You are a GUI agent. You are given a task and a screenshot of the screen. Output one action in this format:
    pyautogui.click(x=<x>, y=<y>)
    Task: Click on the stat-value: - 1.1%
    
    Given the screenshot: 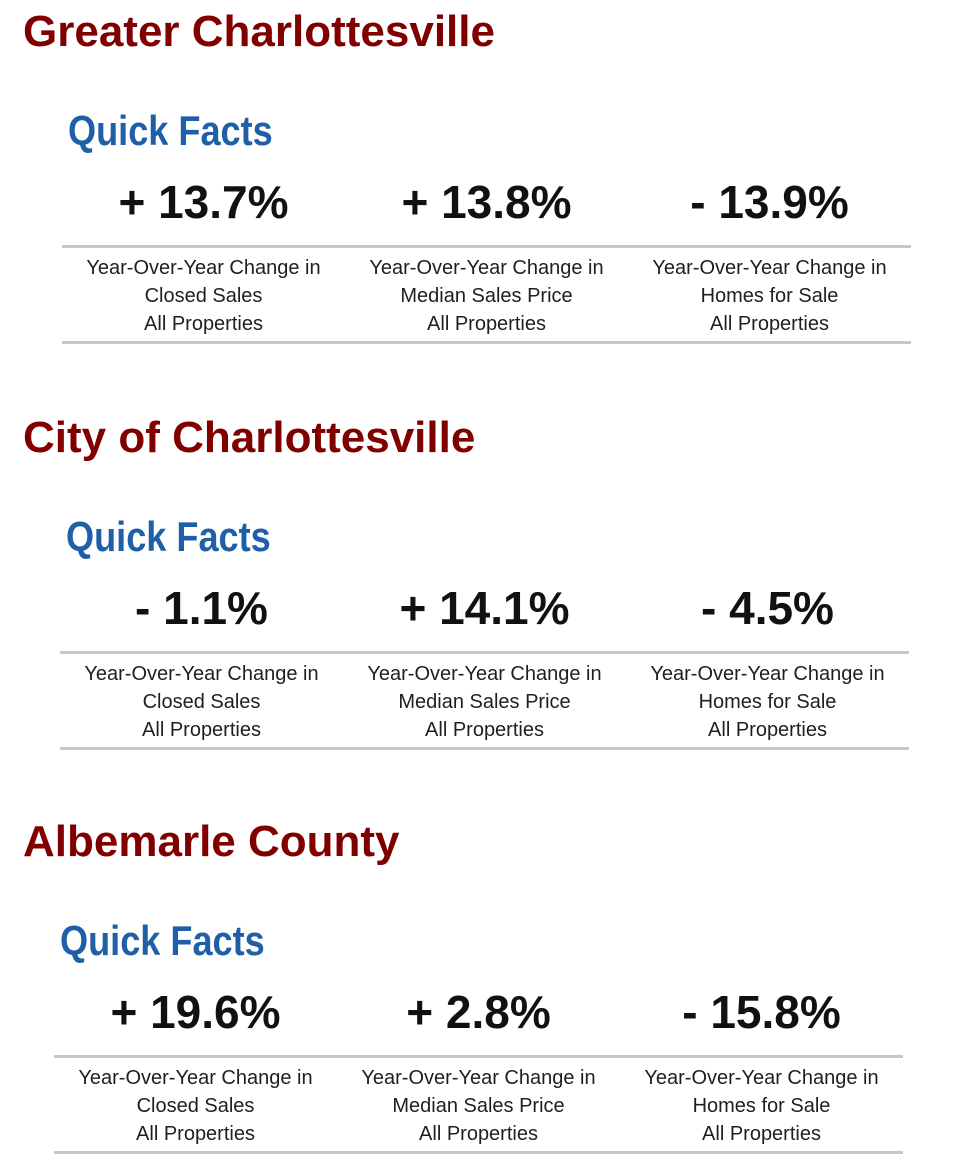 What is the action you would take?
    pyautogui.click(x=201, y=608)
    